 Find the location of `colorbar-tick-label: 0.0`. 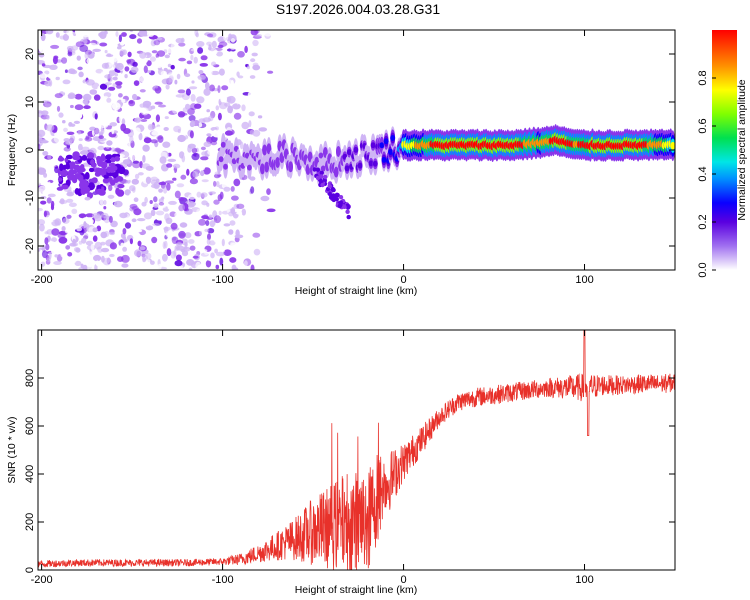

colorbar-tick-label: 0.0 is located at coordinates (703, 269).